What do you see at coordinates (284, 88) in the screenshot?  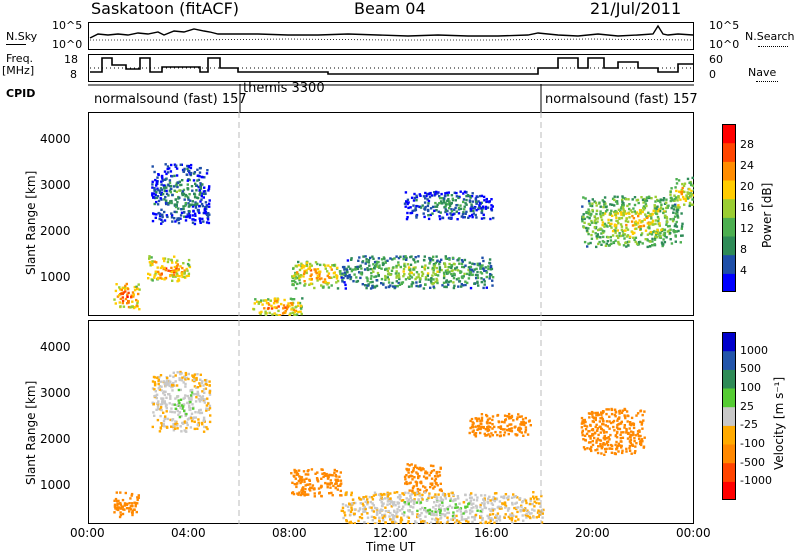 I see `cpid-segment-2: themis 3300` at bounding box center [284, 88].